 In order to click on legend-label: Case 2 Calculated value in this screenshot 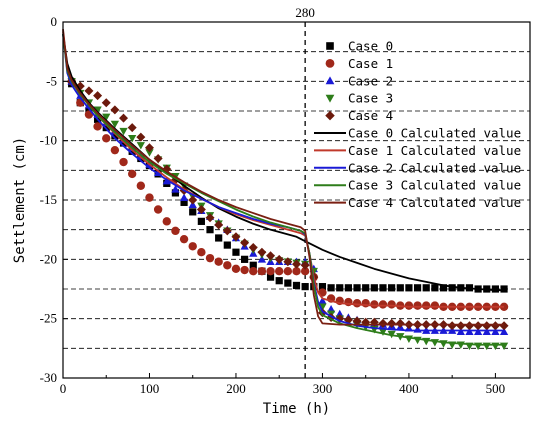, I will do `click(434, 167)`.